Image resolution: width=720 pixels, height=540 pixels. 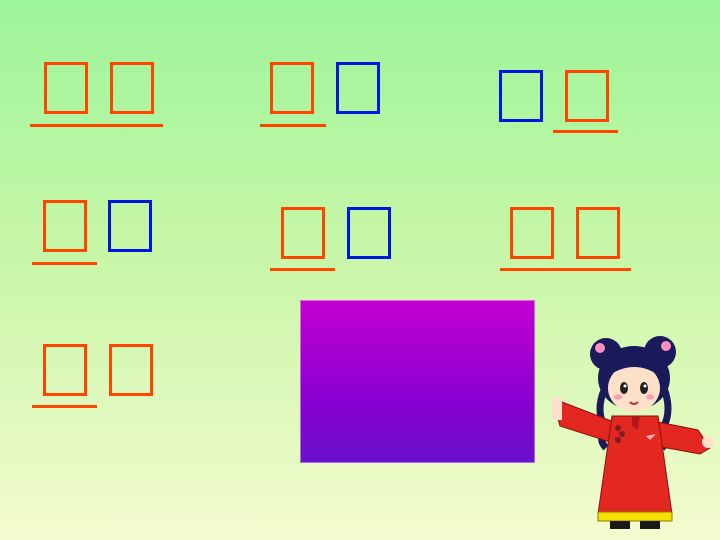 What do you see at coordinates (633, 432) in the screenshot?
I see `girl-in-red-qipao-icon` at bounding box center [633, 432].